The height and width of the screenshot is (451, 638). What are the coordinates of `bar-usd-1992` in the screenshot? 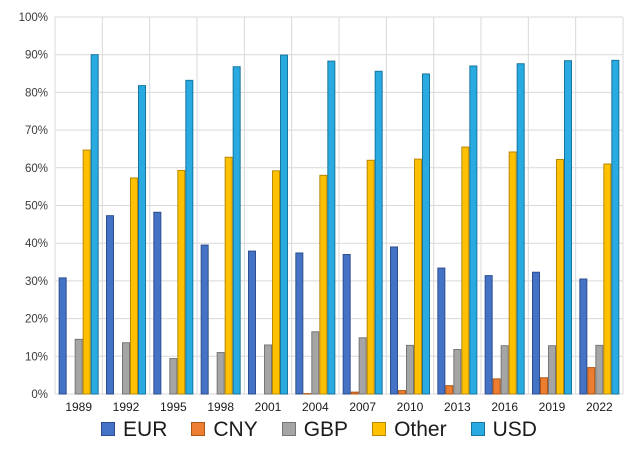 It's located at (142, 240).